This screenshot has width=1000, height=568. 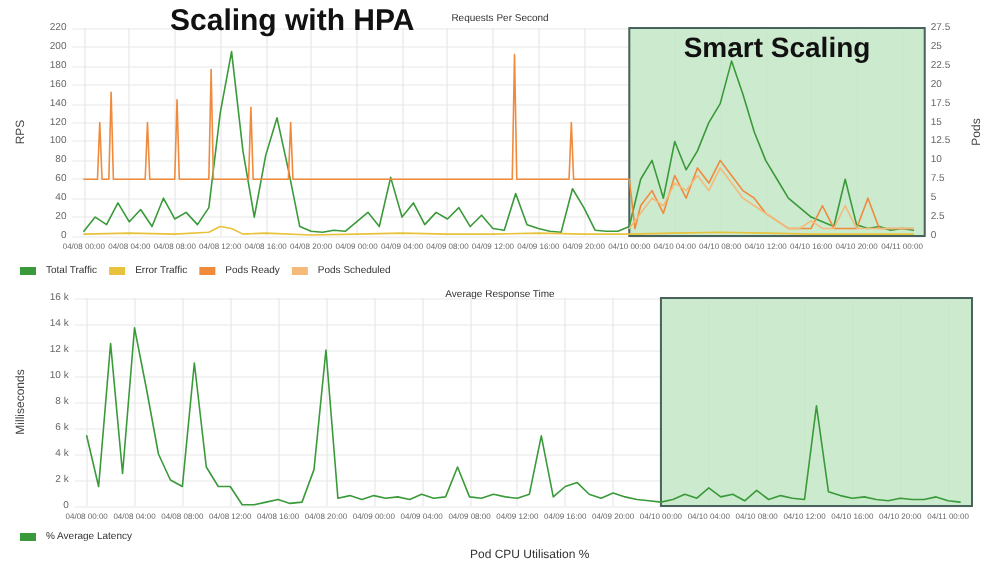 What do you see at coordinates (771, 198) in the screenshot?
I see `line-series` at bounding box center [771, 198].